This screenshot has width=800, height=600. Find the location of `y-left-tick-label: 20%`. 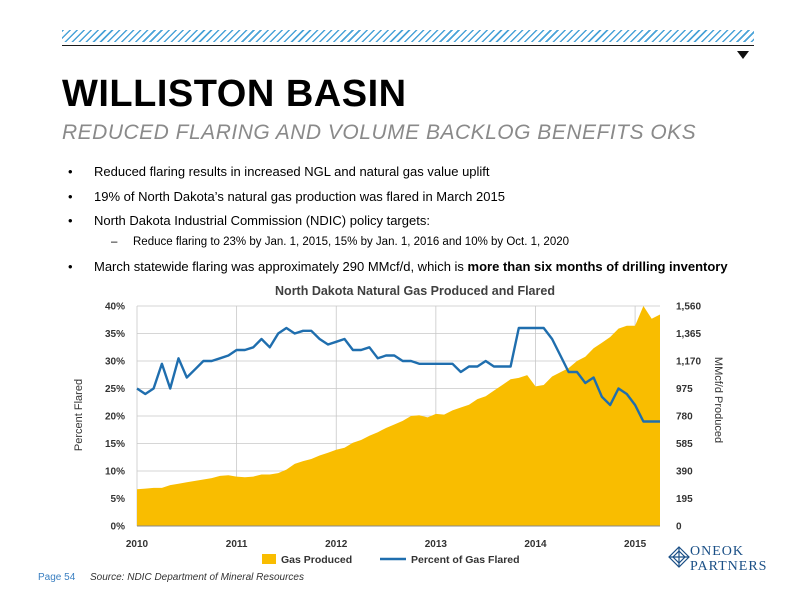

y-left-tick-label: 20% is located at coordinates (115, 417).